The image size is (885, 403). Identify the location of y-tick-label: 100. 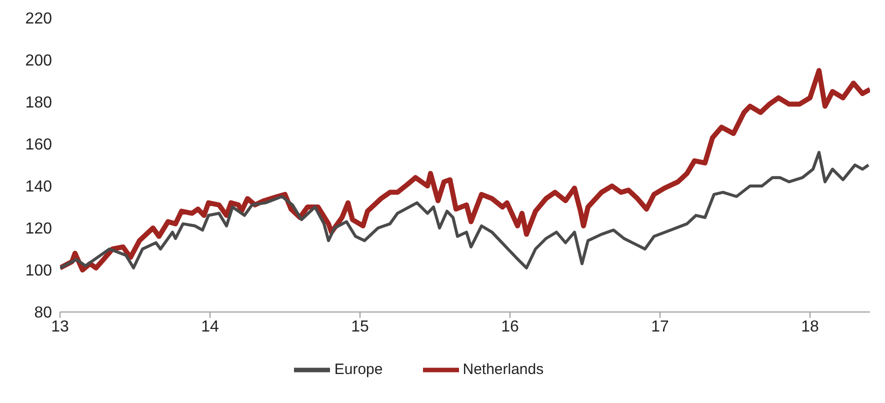
(38, 271).